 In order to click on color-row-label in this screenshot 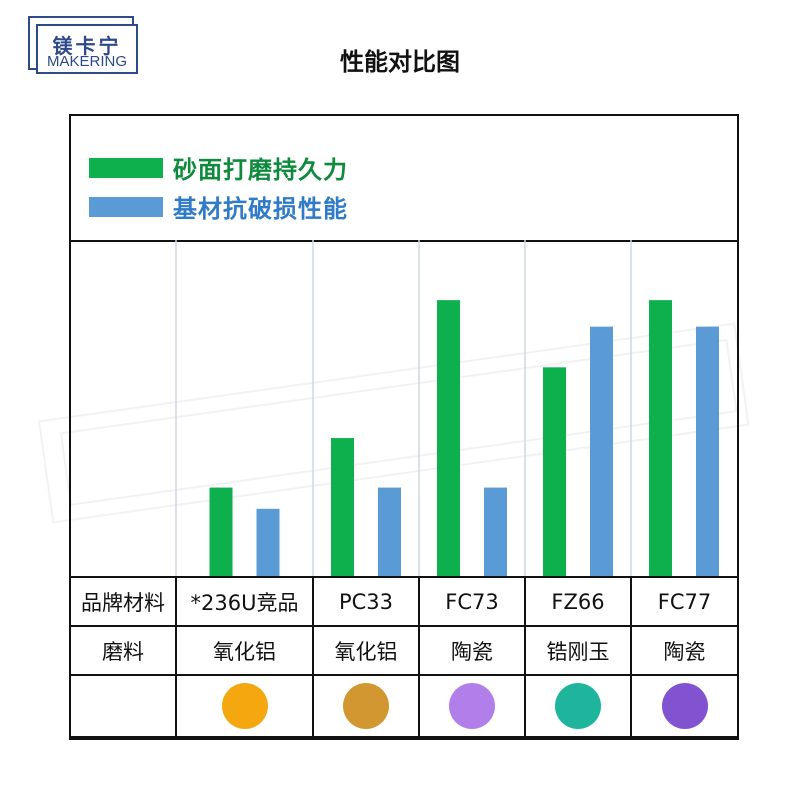, I will do `click(123, 706)`.